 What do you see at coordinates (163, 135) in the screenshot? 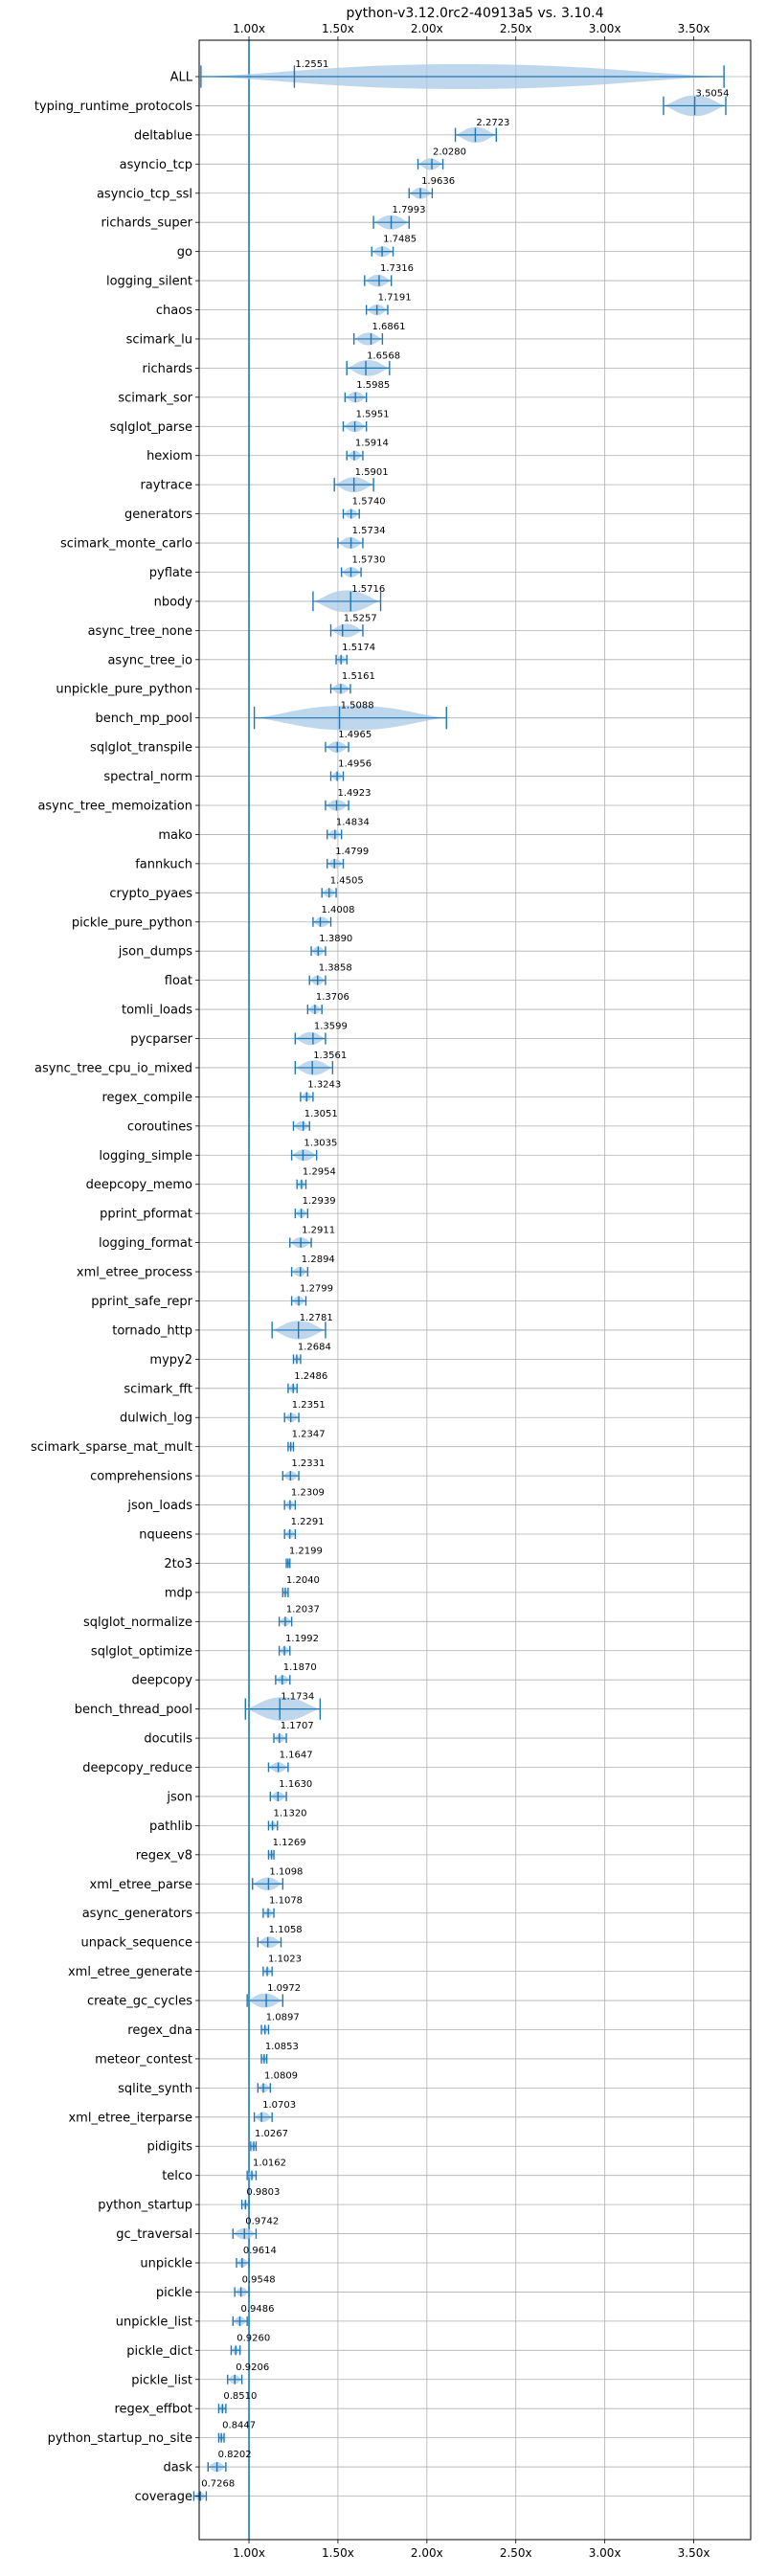
I see `category-label: deltablue` at bounding box center [163, 135].